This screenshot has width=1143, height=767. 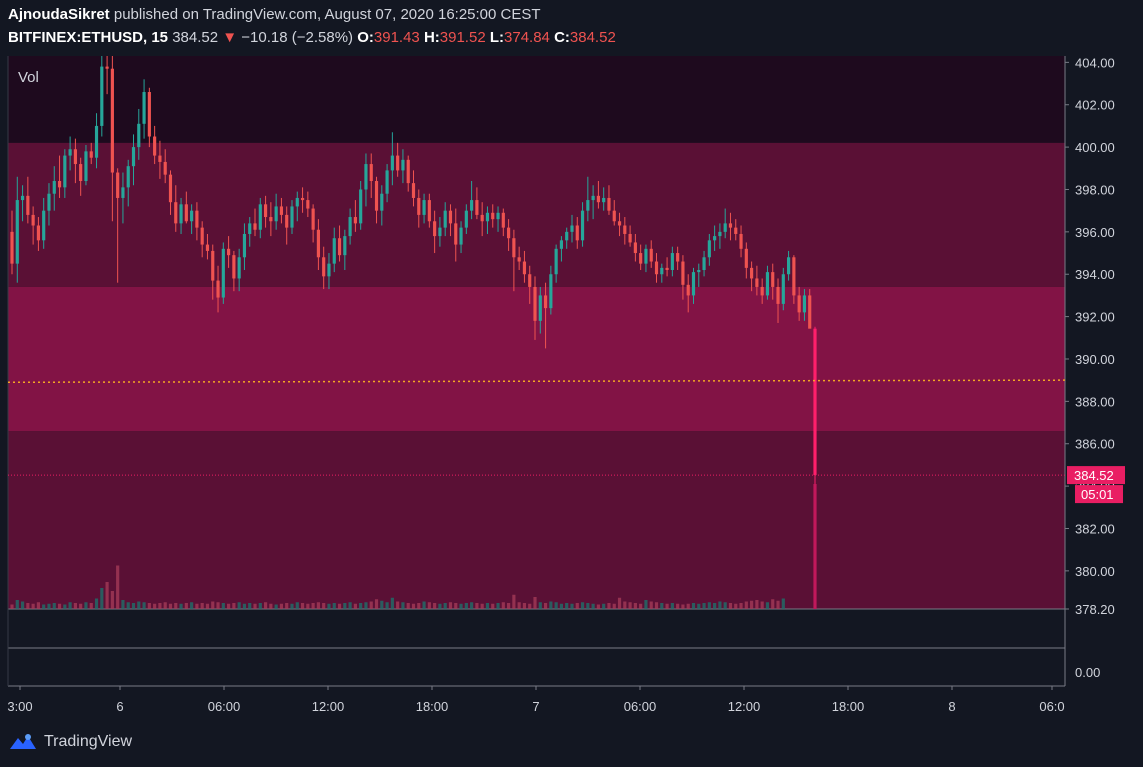 What do you see at coordinates (70, 742) in the screenshot?
I see `tradingview-brand: TradingView` at bounding box center [70, 742].